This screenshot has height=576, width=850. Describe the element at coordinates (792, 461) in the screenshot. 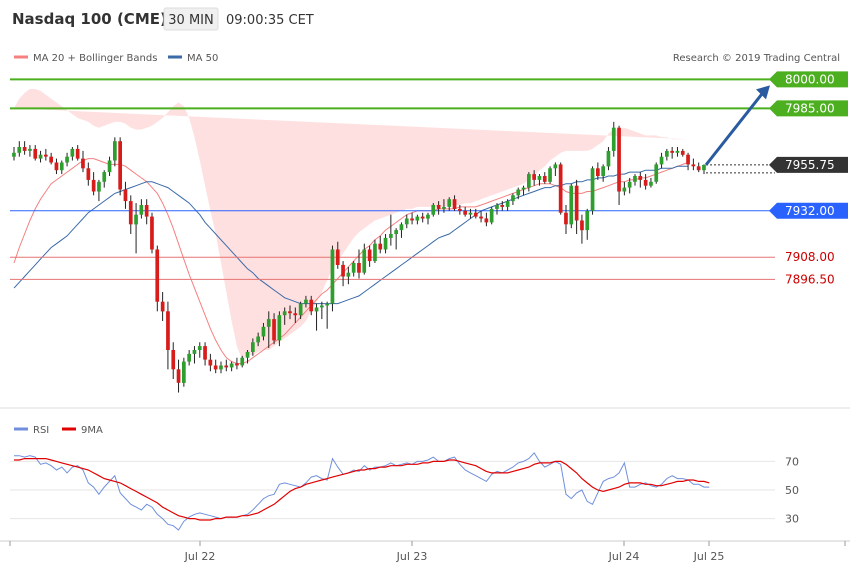

I see `rsi-tick-label: 70` at that location.